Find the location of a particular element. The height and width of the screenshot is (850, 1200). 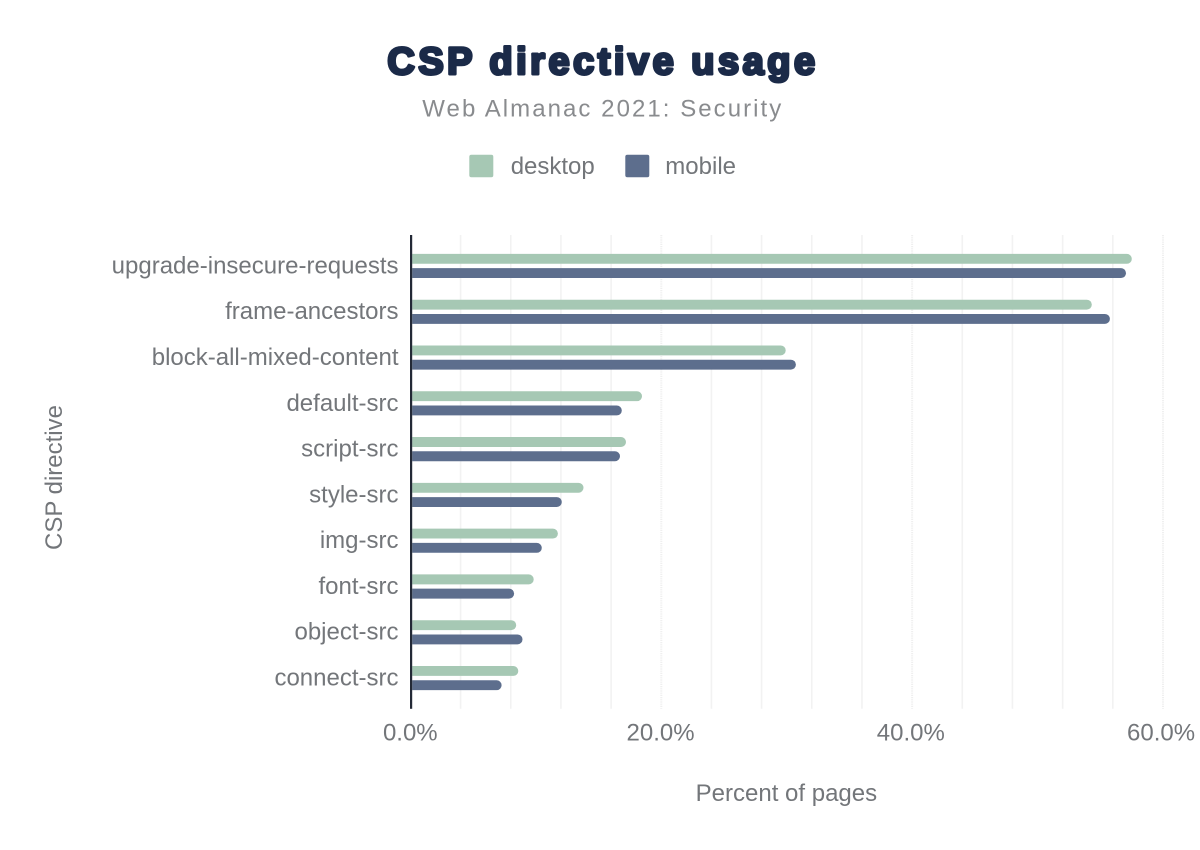

svg-text: object-src is located at coordinates (346, 632).